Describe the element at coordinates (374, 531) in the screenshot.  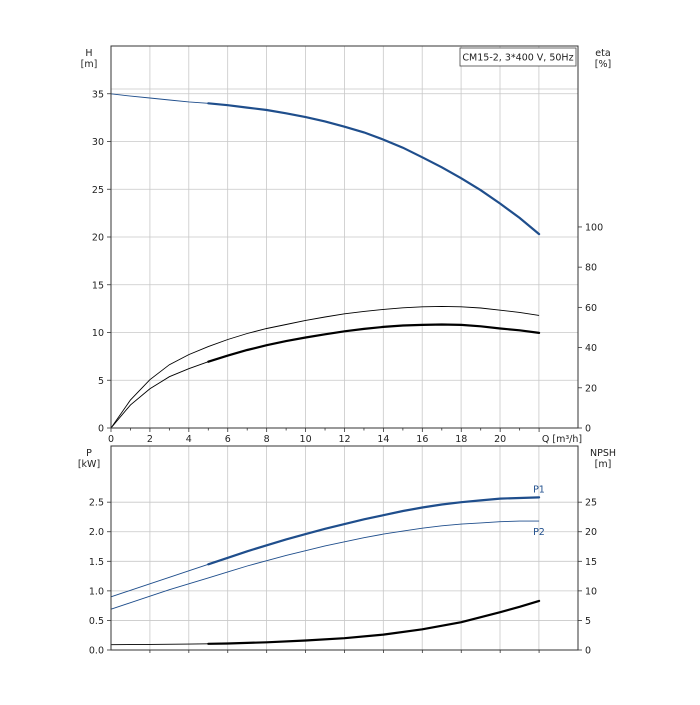
I see `series-line-bold-p1` at that location.